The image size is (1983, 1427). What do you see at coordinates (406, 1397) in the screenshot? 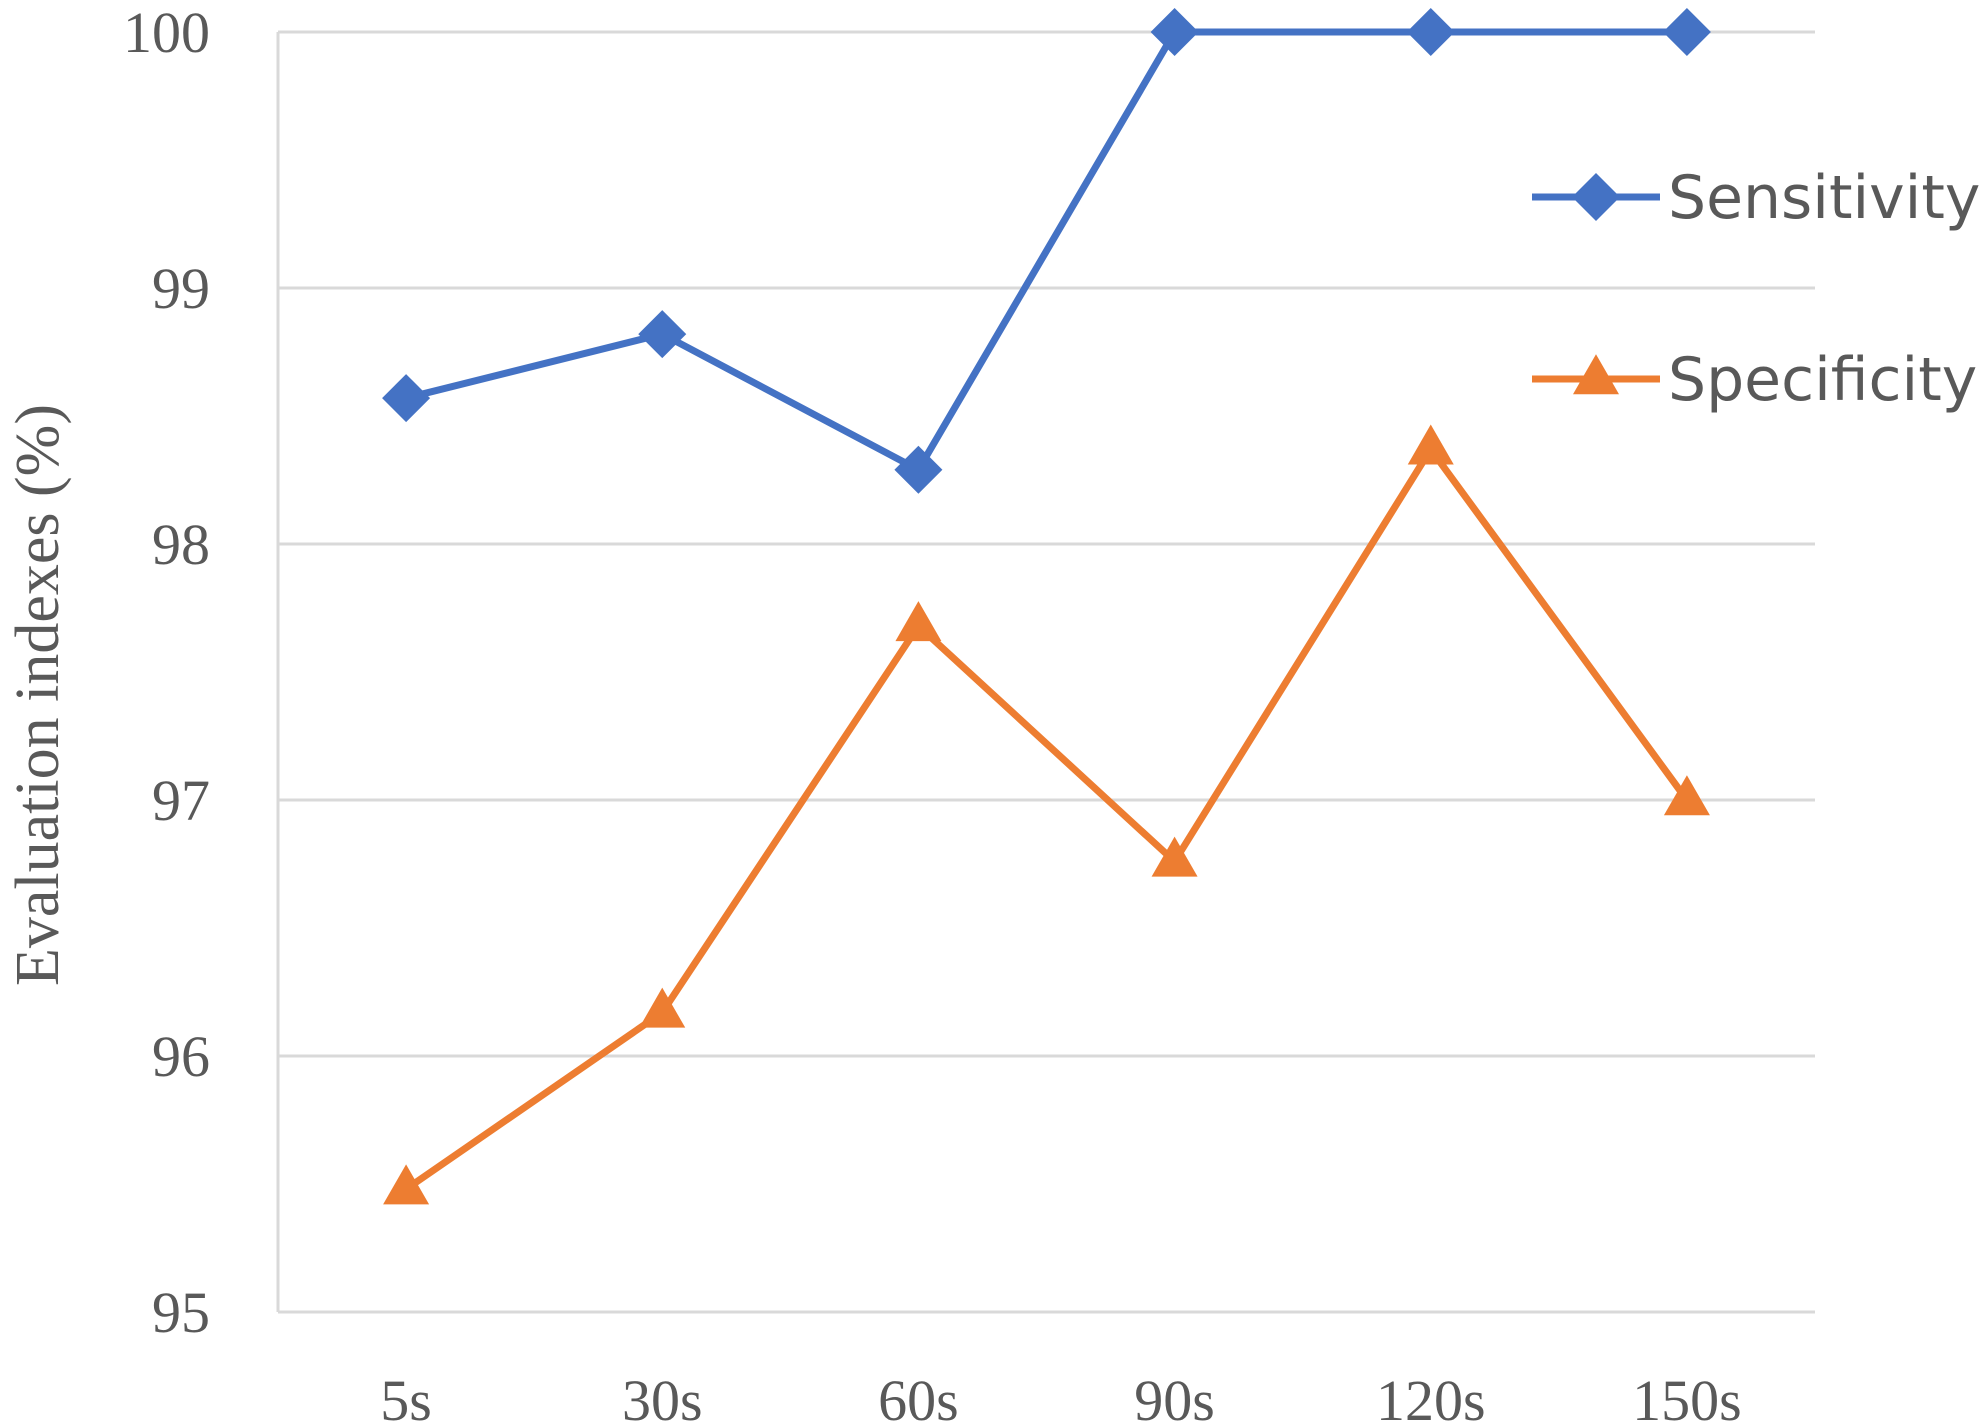
I see `x-tick-label: 5s` at bounding box center [406, 1397].